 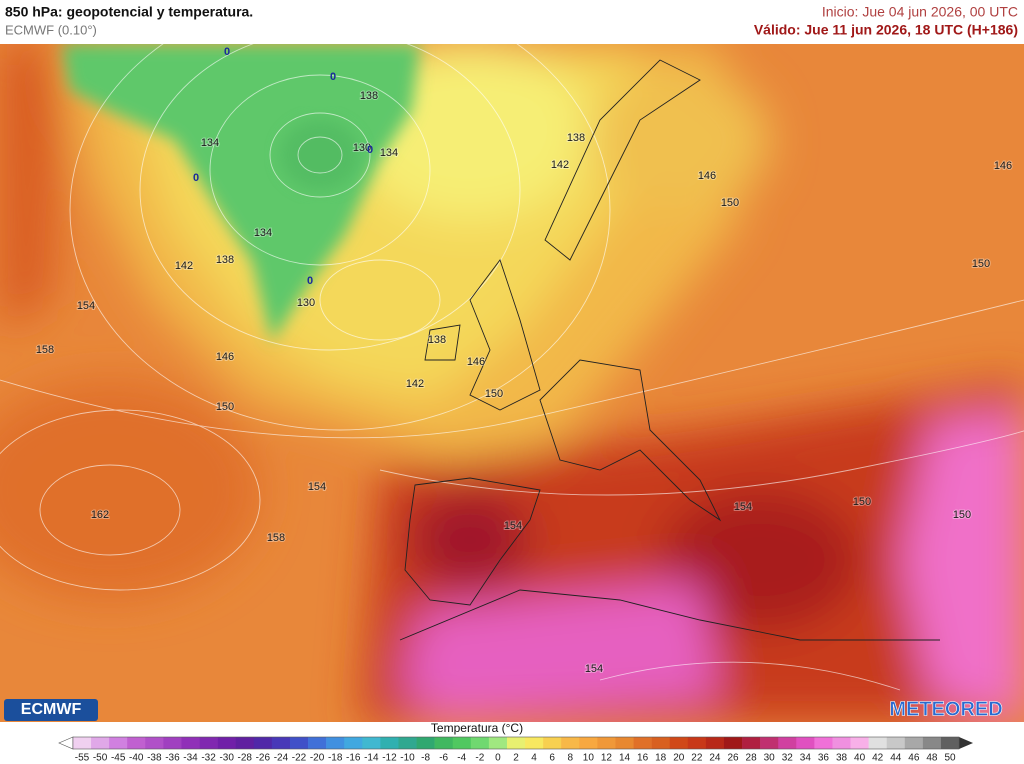 What do you see at coordinates (560, 651) in the screenshot?
I see `very-hot-area` at bounding box center [560, 651].